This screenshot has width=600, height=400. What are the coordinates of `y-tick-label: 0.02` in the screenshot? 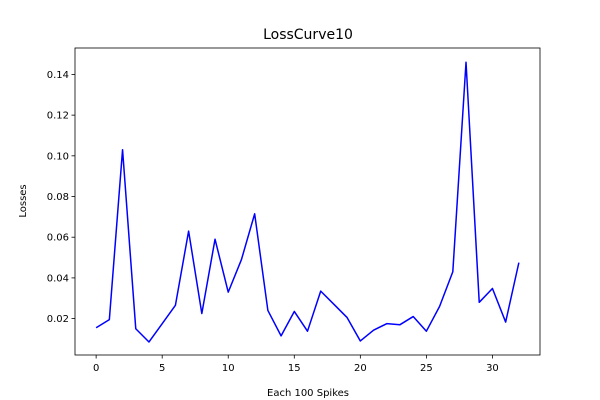 It's located at (58, 319).